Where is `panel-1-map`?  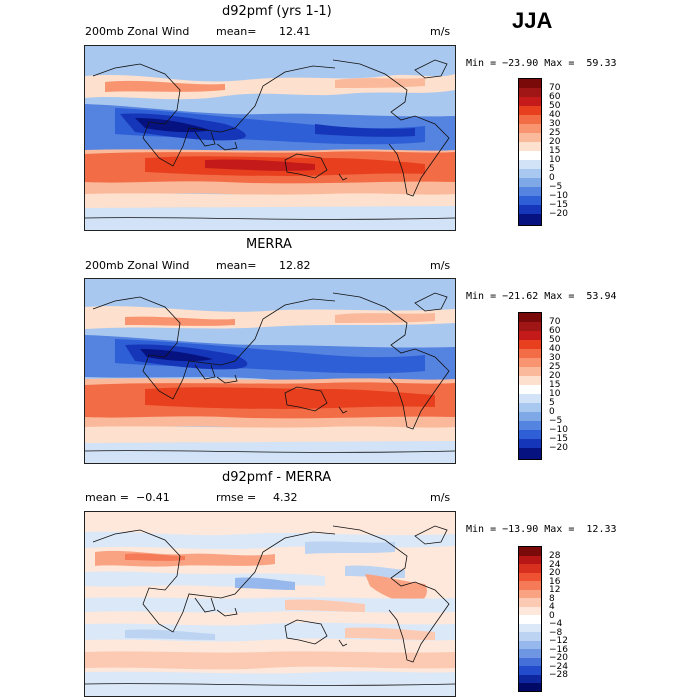
panel-1-map is located at coordinates (270, 138).